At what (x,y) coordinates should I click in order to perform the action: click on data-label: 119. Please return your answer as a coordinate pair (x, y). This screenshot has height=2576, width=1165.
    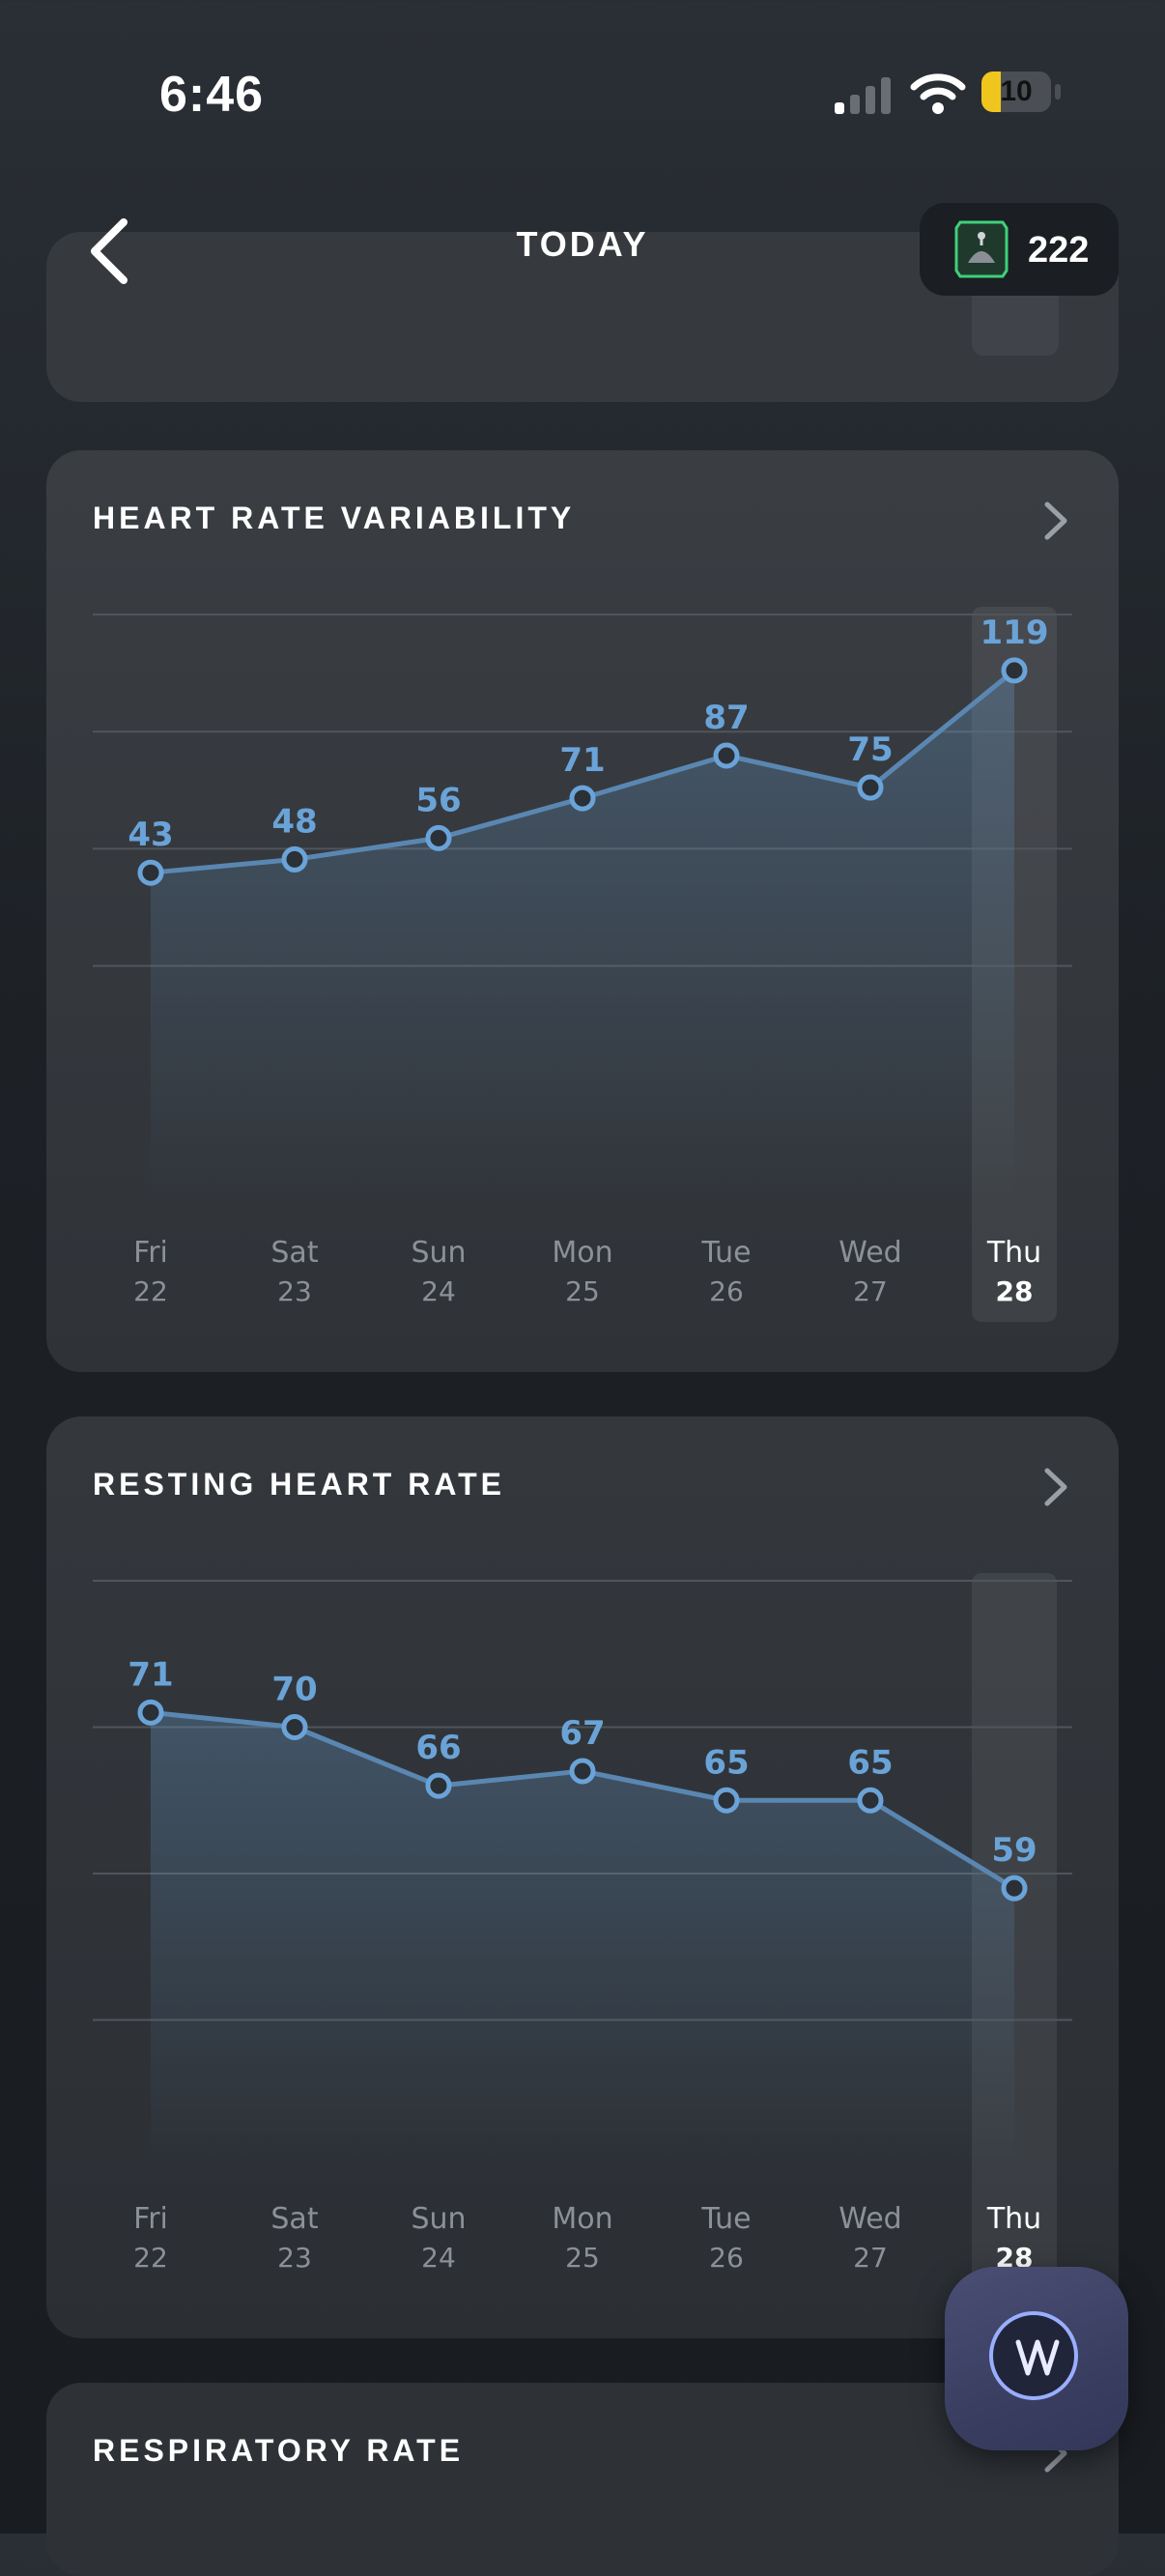
    Looking at the image, I should click on (1015, 633).